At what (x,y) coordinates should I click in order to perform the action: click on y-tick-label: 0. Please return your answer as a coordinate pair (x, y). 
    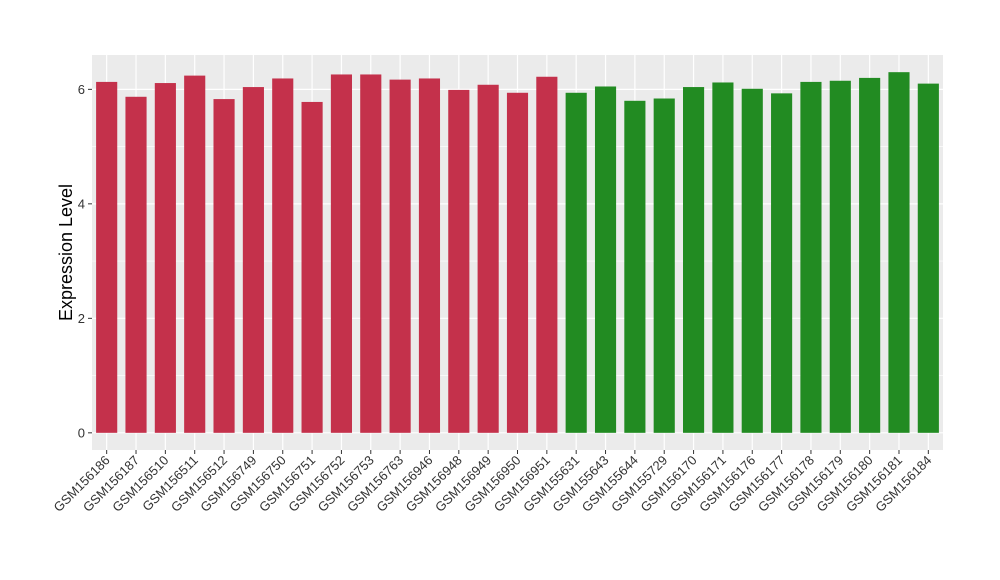
    Looking at the image, I should click on (81, 432).